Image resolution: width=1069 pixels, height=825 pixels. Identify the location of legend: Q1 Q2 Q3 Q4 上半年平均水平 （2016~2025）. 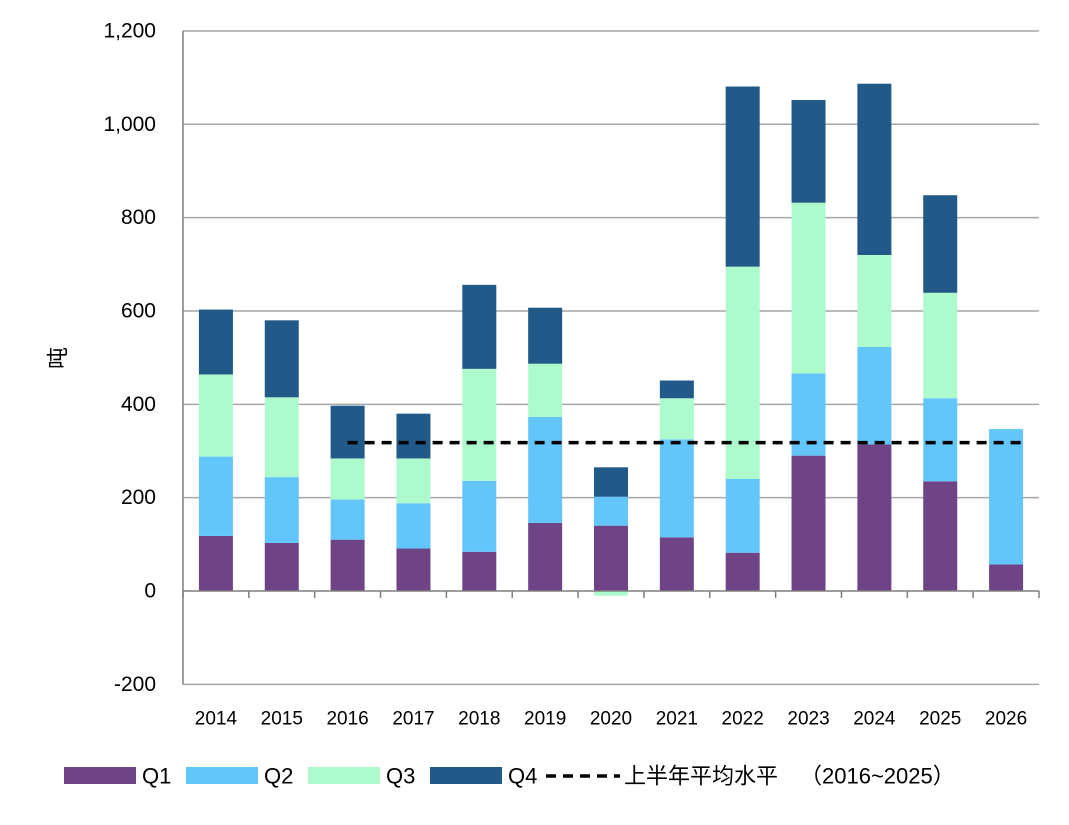
(509, 776).